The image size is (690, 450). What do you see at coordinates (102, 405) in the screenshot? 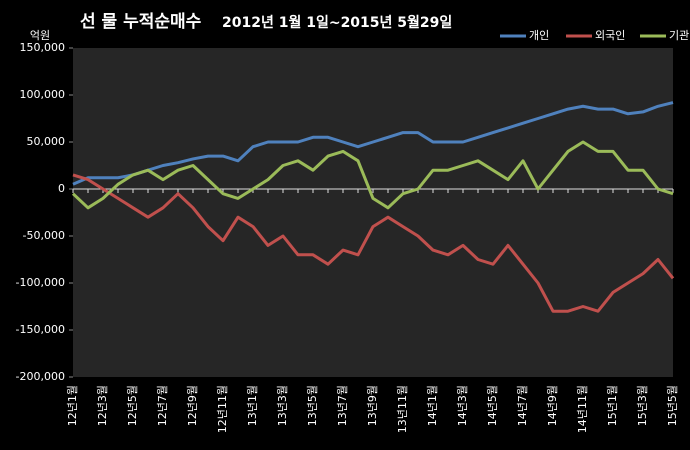
I see `x-tick-label: 12년3월` at bounding box center [102, 405].